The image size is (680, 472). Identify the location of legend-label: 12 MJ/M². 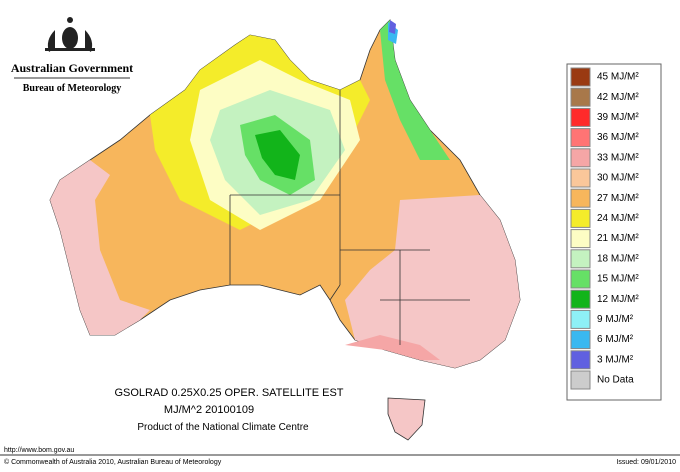
(618, 299).